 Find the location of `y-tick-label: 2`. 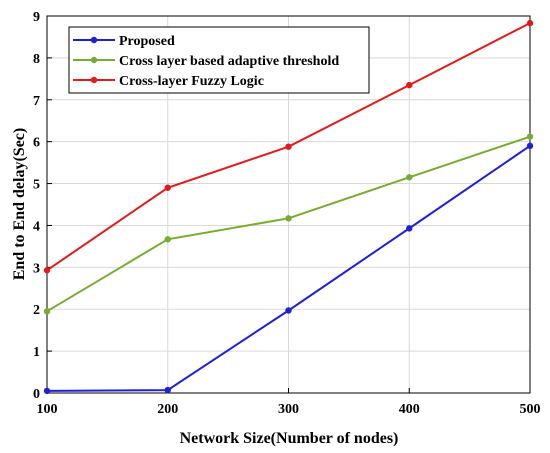

y-tick-label: 2 is located at coordinates (36, 310).